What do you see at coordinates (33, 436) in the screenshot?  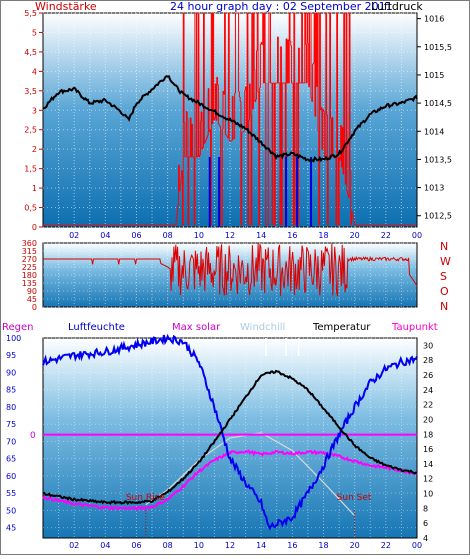 I see `rain-value-label: 0` at bounding box center [33, 436].